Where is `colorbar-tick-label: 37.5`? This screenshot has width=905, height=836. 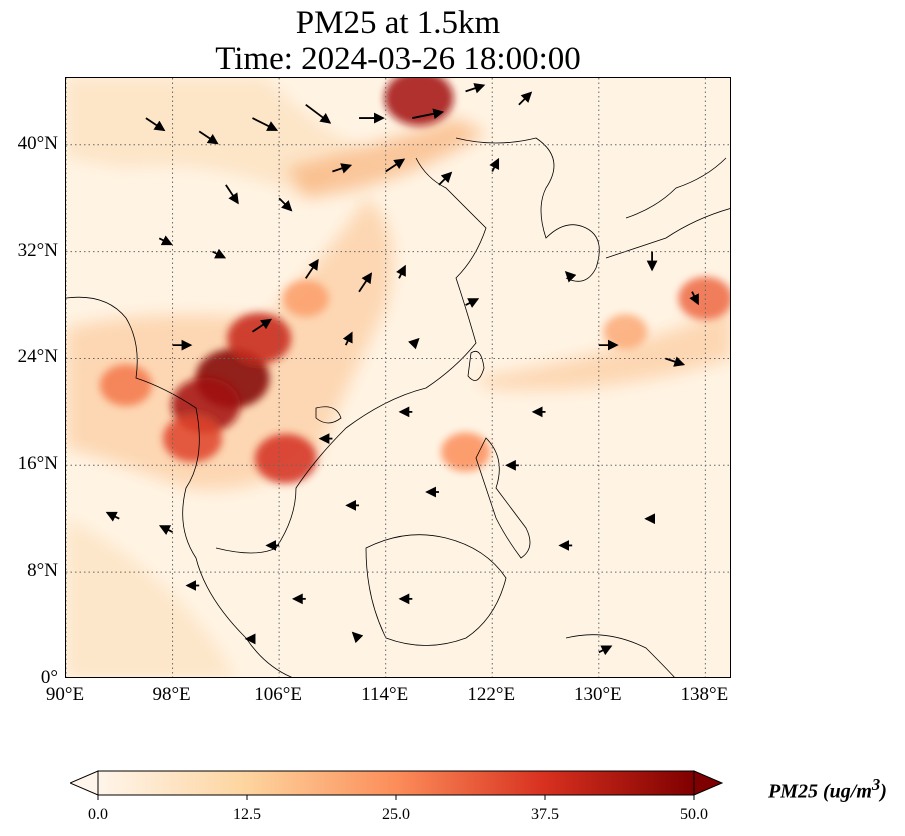 colorbar-tick-label: 37.5 is located at coordinates (545, 814).